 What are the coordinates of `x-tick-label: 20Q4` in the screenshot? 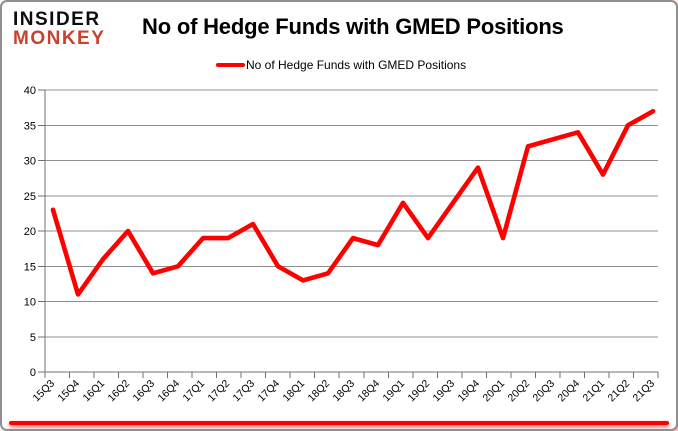 It's located at (568, 391).